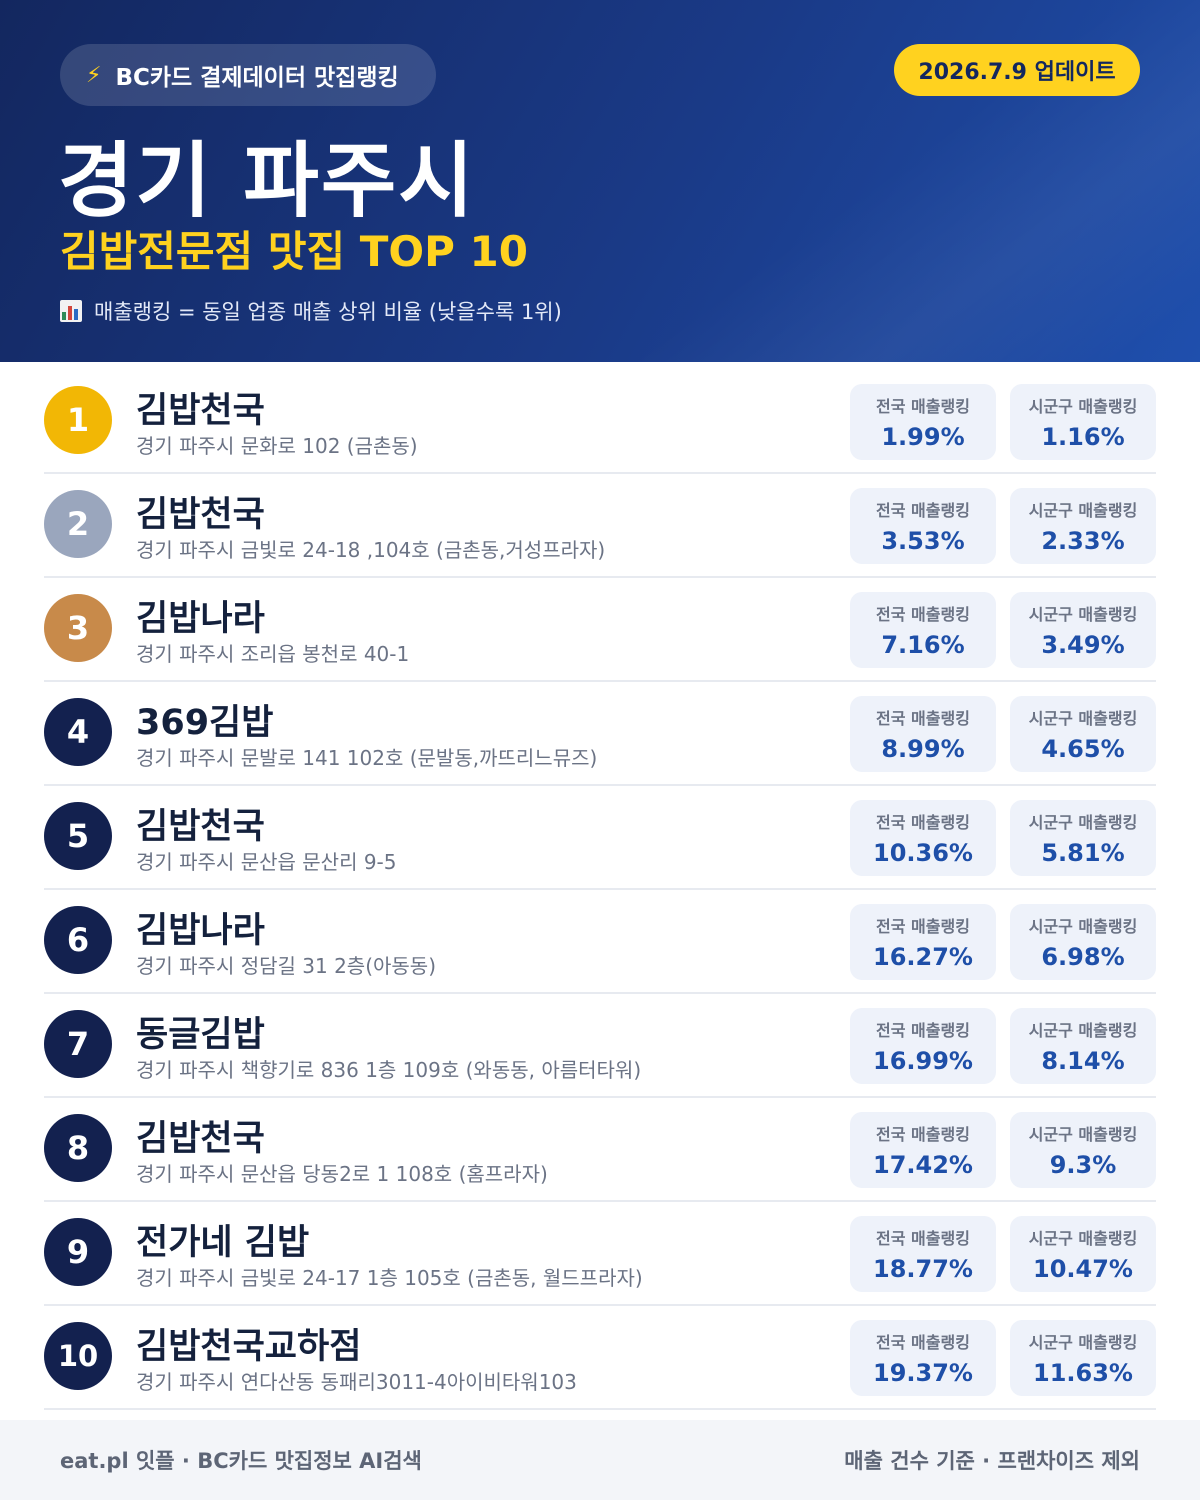  I want to click on restaurant-address: 경기 파주시 연다산동 동패리3011-4아이비타워103, so click(356, 1382).